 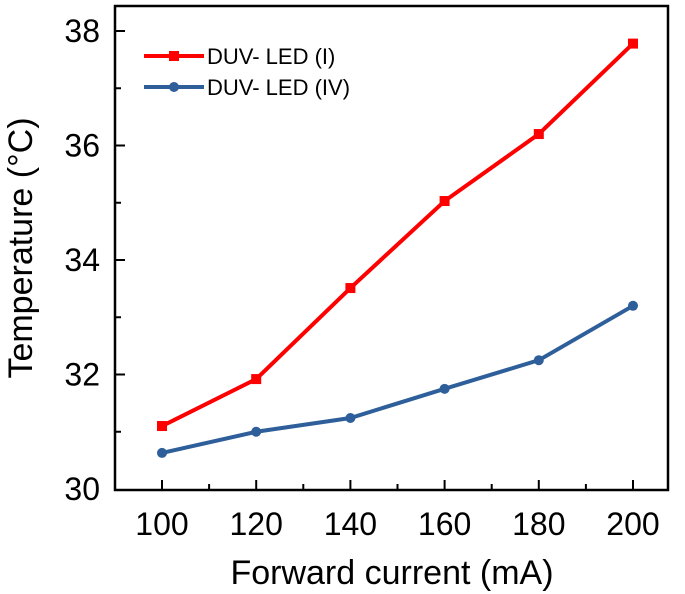 What do you see at coordinates (350, 524) in the screenshot?
I see `x-tick-label: 140` at bounding box center [350, 524].